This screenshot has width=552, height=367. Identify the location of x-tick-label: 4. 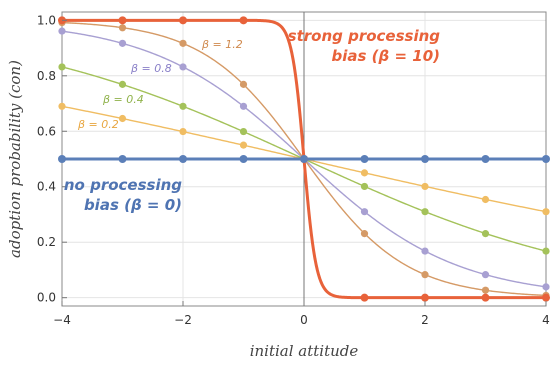
(546, 320).